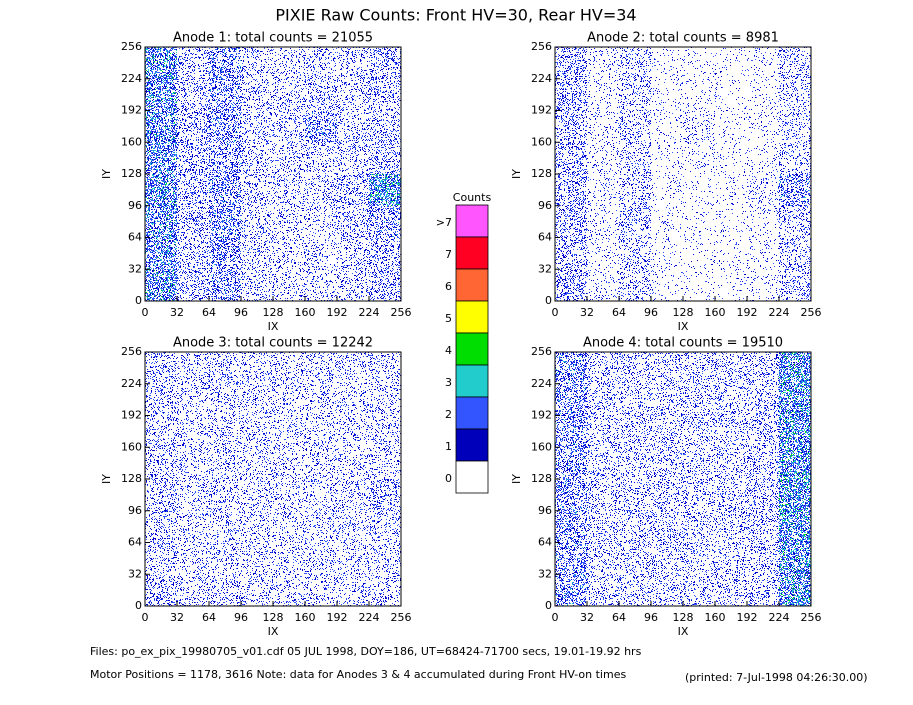 This screenshot has width=913, height=705. I want to click on colorbar-swatch, so click(472, 477).